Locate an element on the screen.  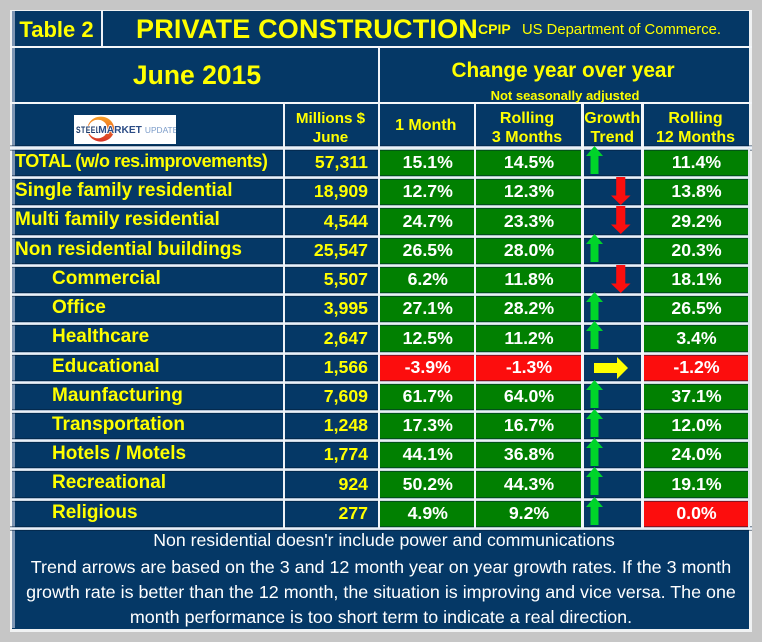
svg-text: MARKET is located at coordinates (120, 130).